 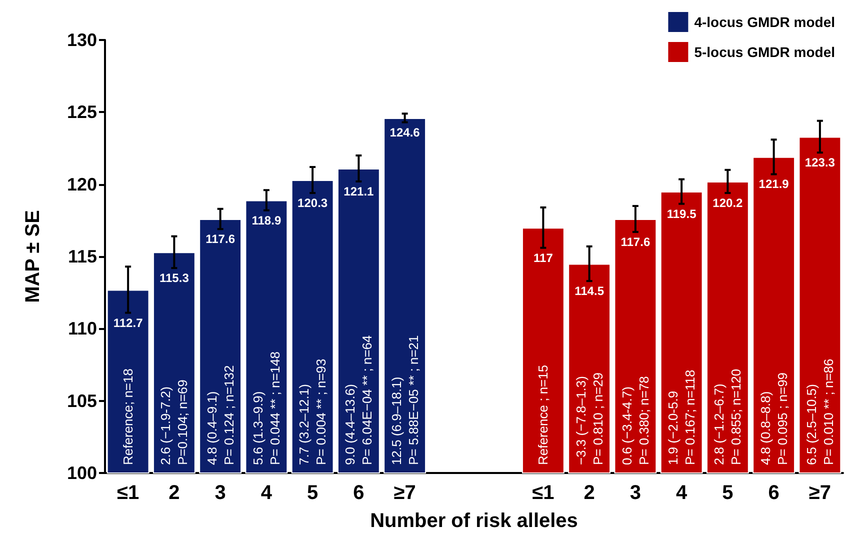 I want to click on data-label: 124.6, so click(x=405, y=132).